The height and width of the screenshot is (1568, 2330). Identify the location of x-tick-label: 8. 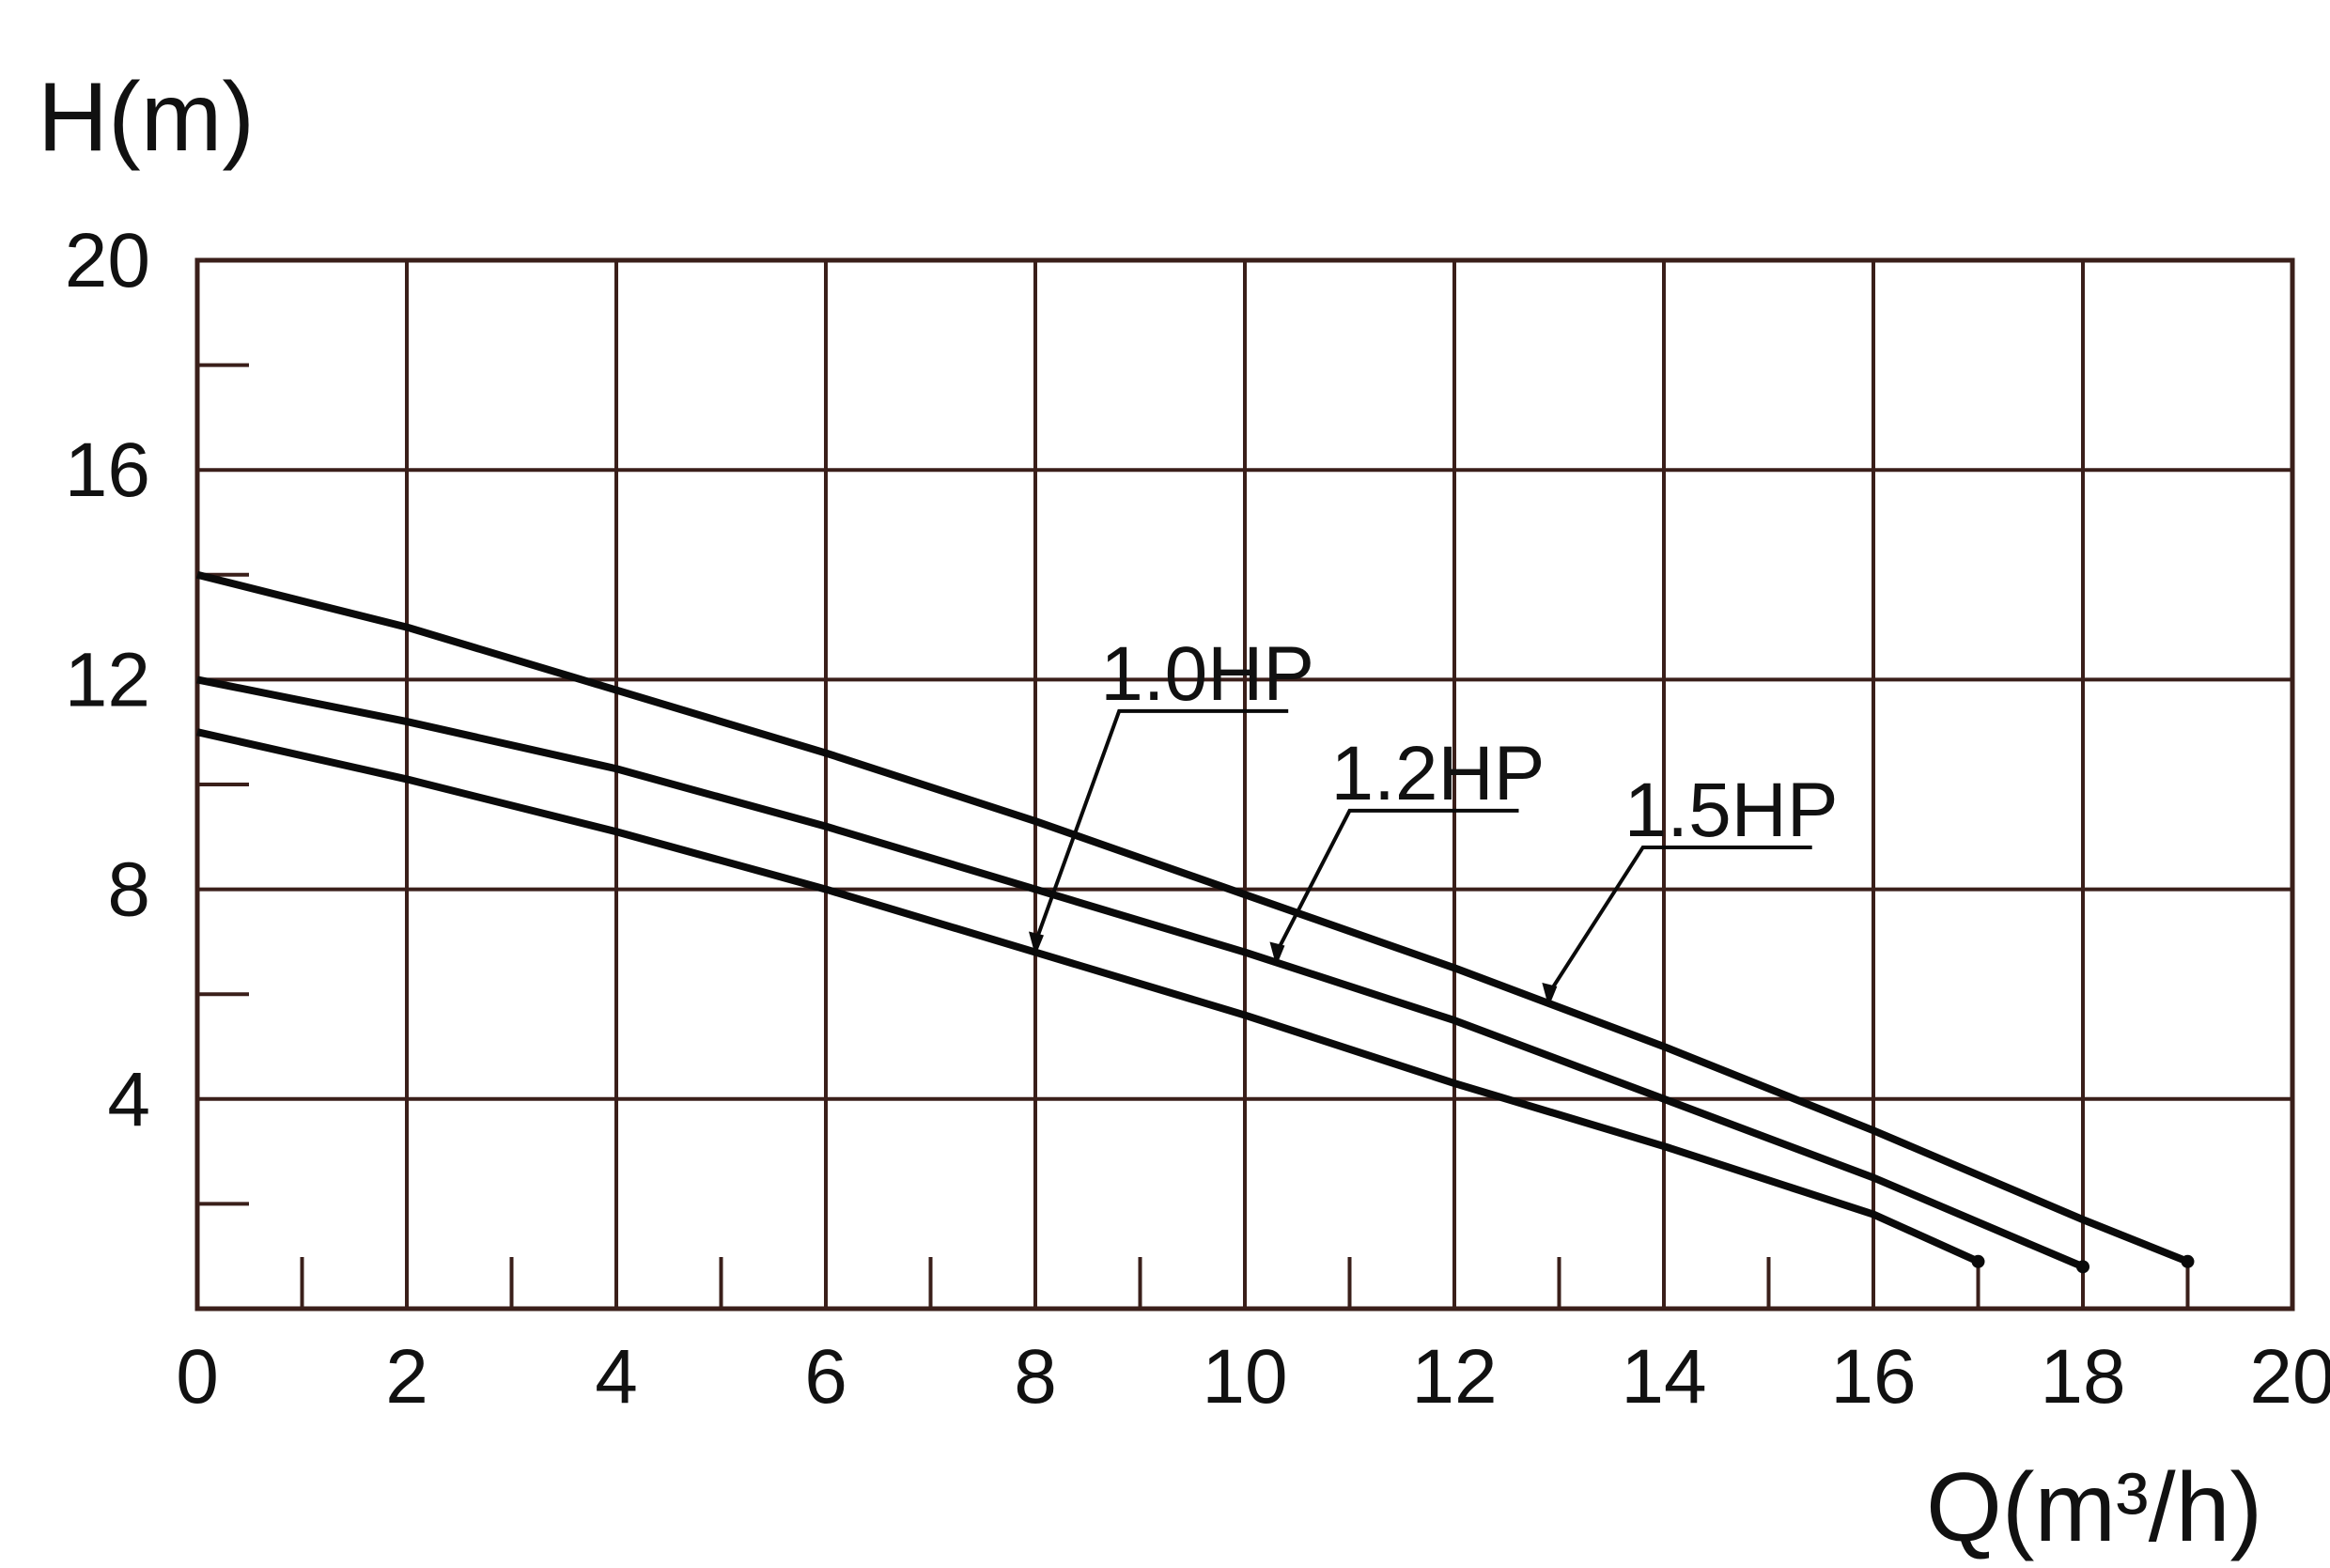
(1035, 1377).